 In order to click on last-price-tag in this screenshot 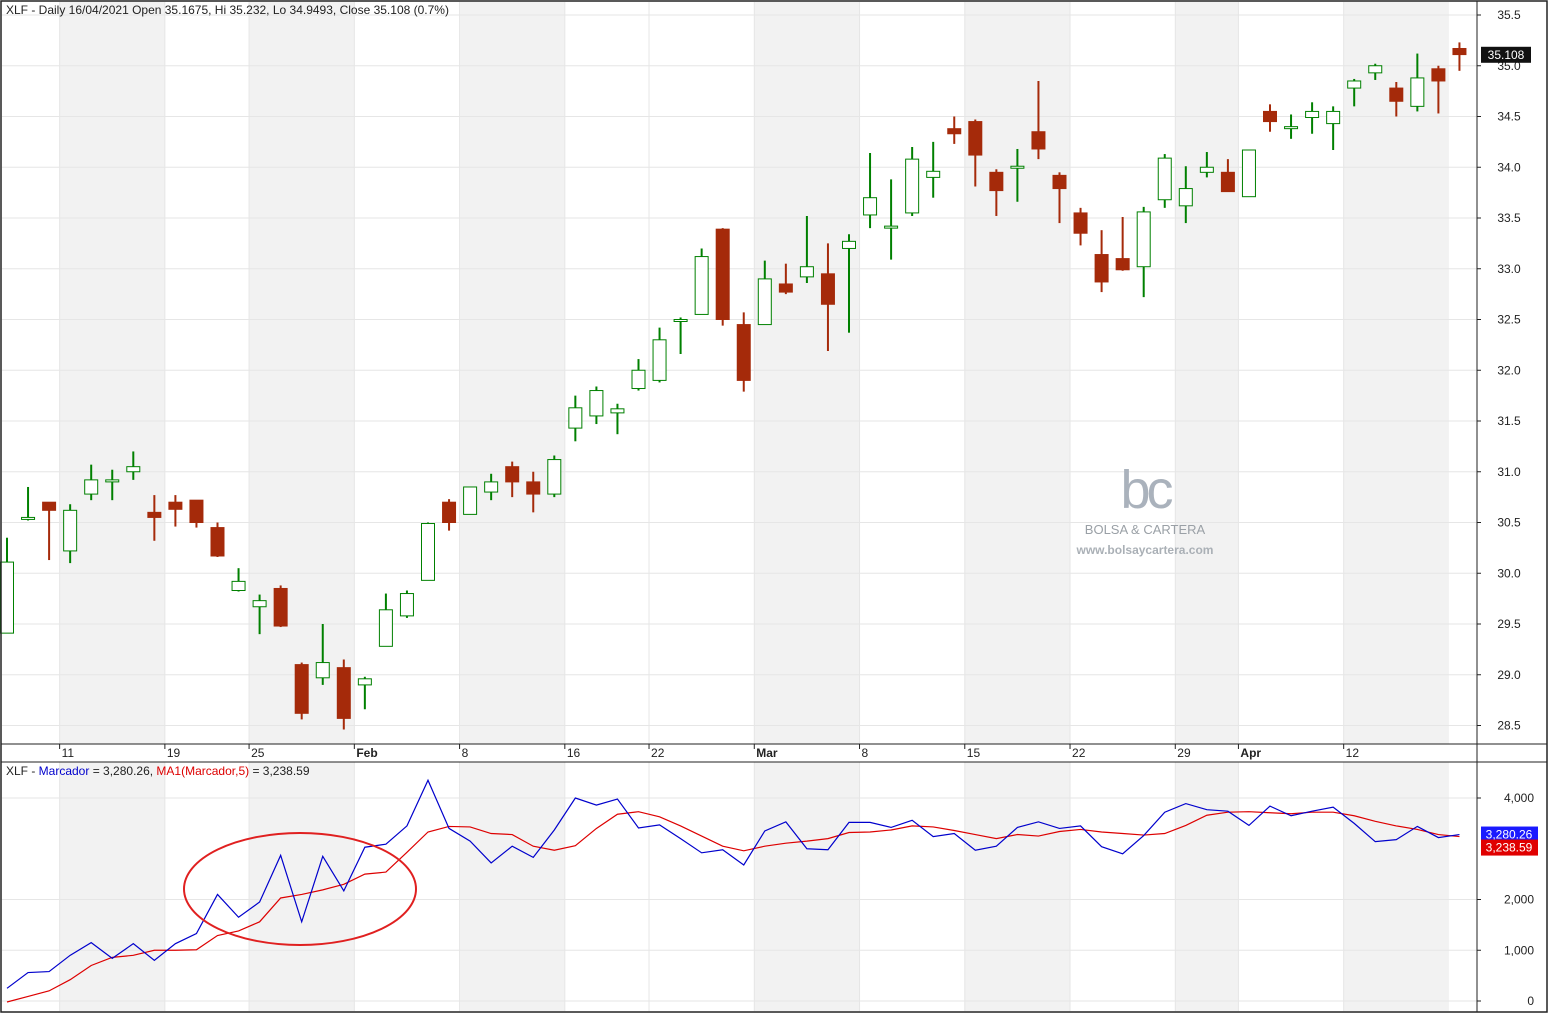, I will do `click(1506, 54)`.